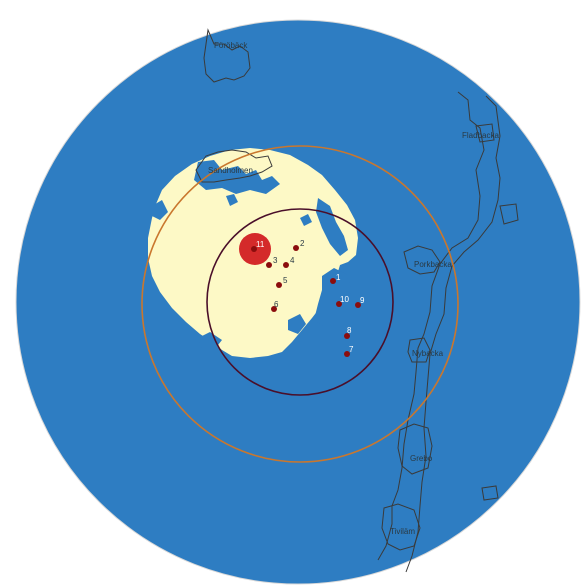 The width and height of the screenshot is (582, 585). What do you see at coordinates (210, 341) in the screenshot?
I see `shadow-pocket-southwest` at bounding box center [210, 341].